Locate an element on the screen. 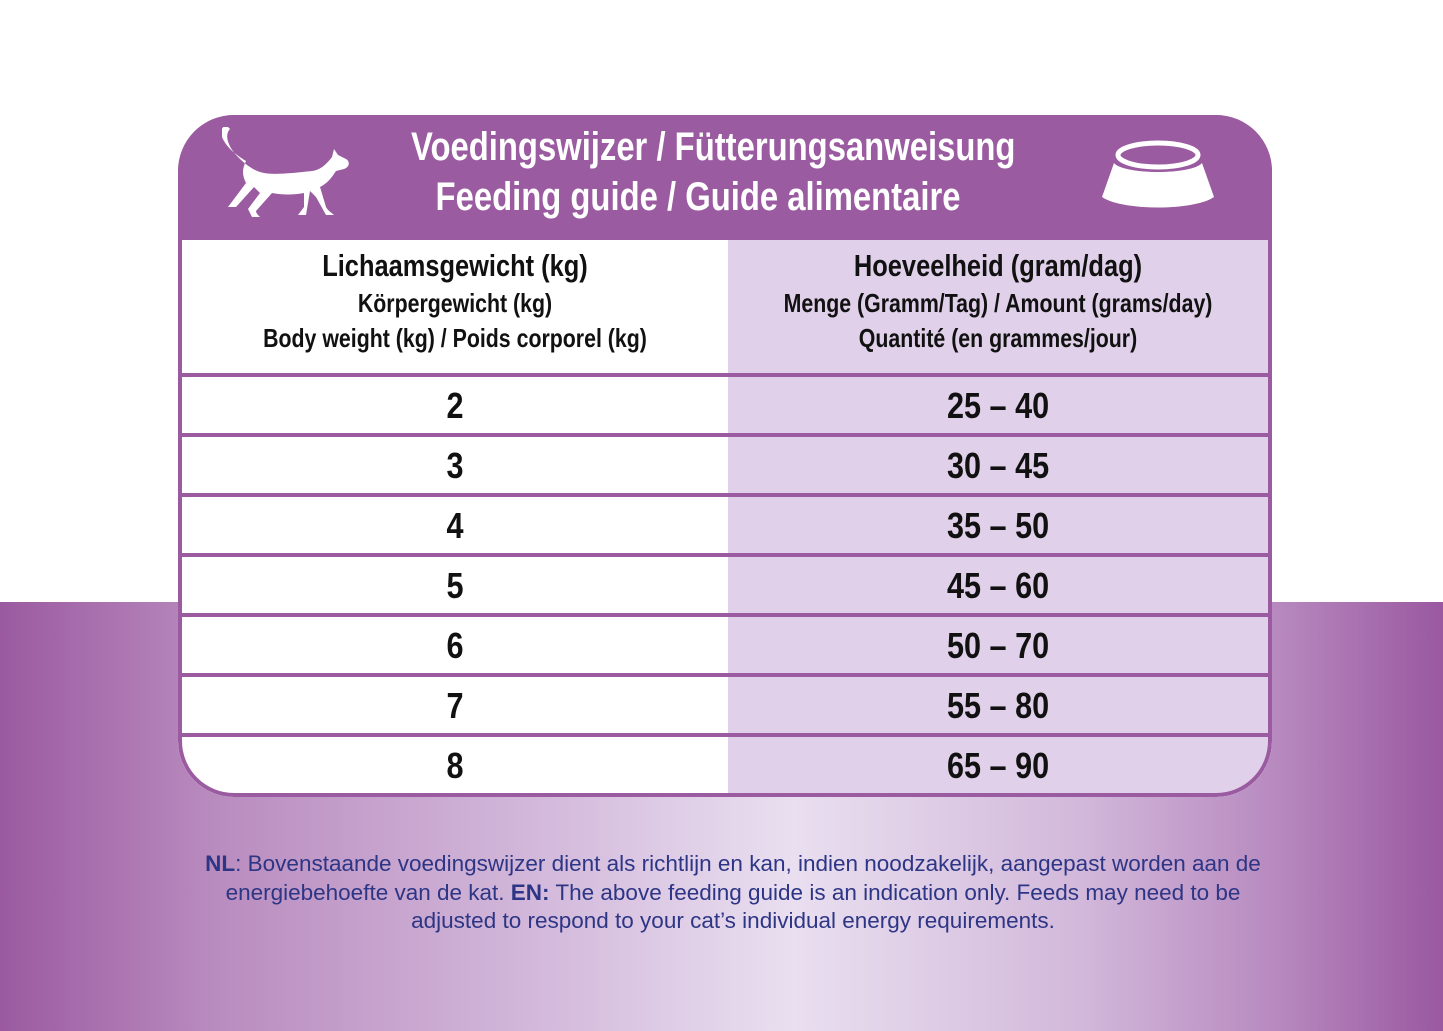 The height and width of the screenshot is (1031, 1443). table-row: 3 30 – 45 is located at coordinates (725, 463).